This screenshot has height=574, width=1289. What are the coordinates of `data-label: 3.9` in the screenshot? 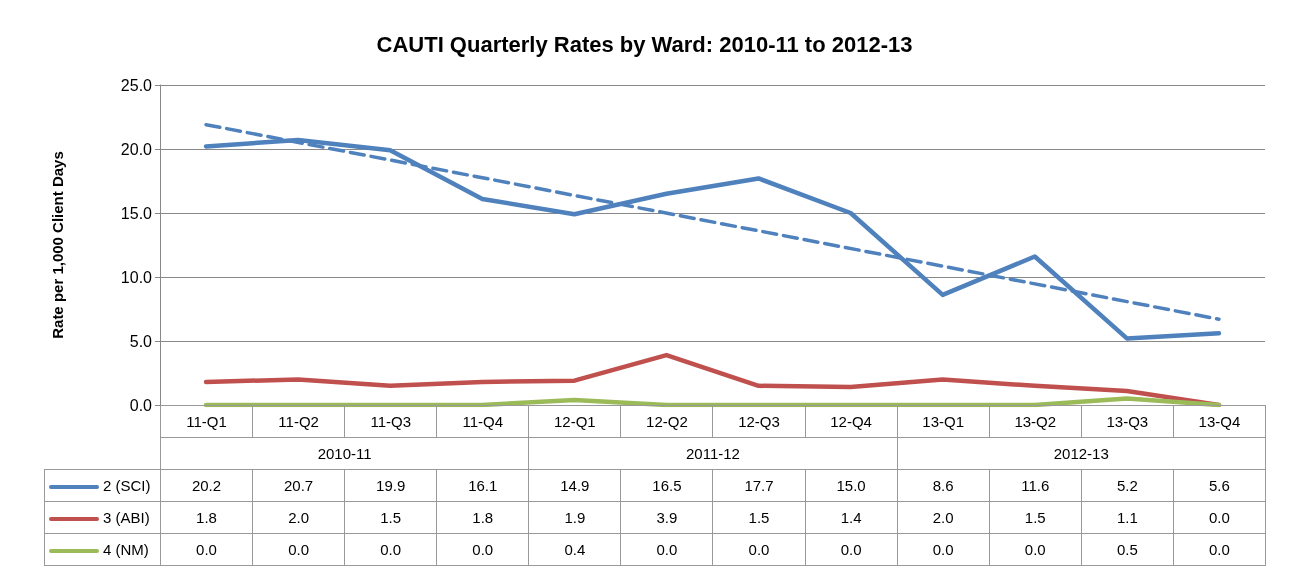 It's located at (666, 517).